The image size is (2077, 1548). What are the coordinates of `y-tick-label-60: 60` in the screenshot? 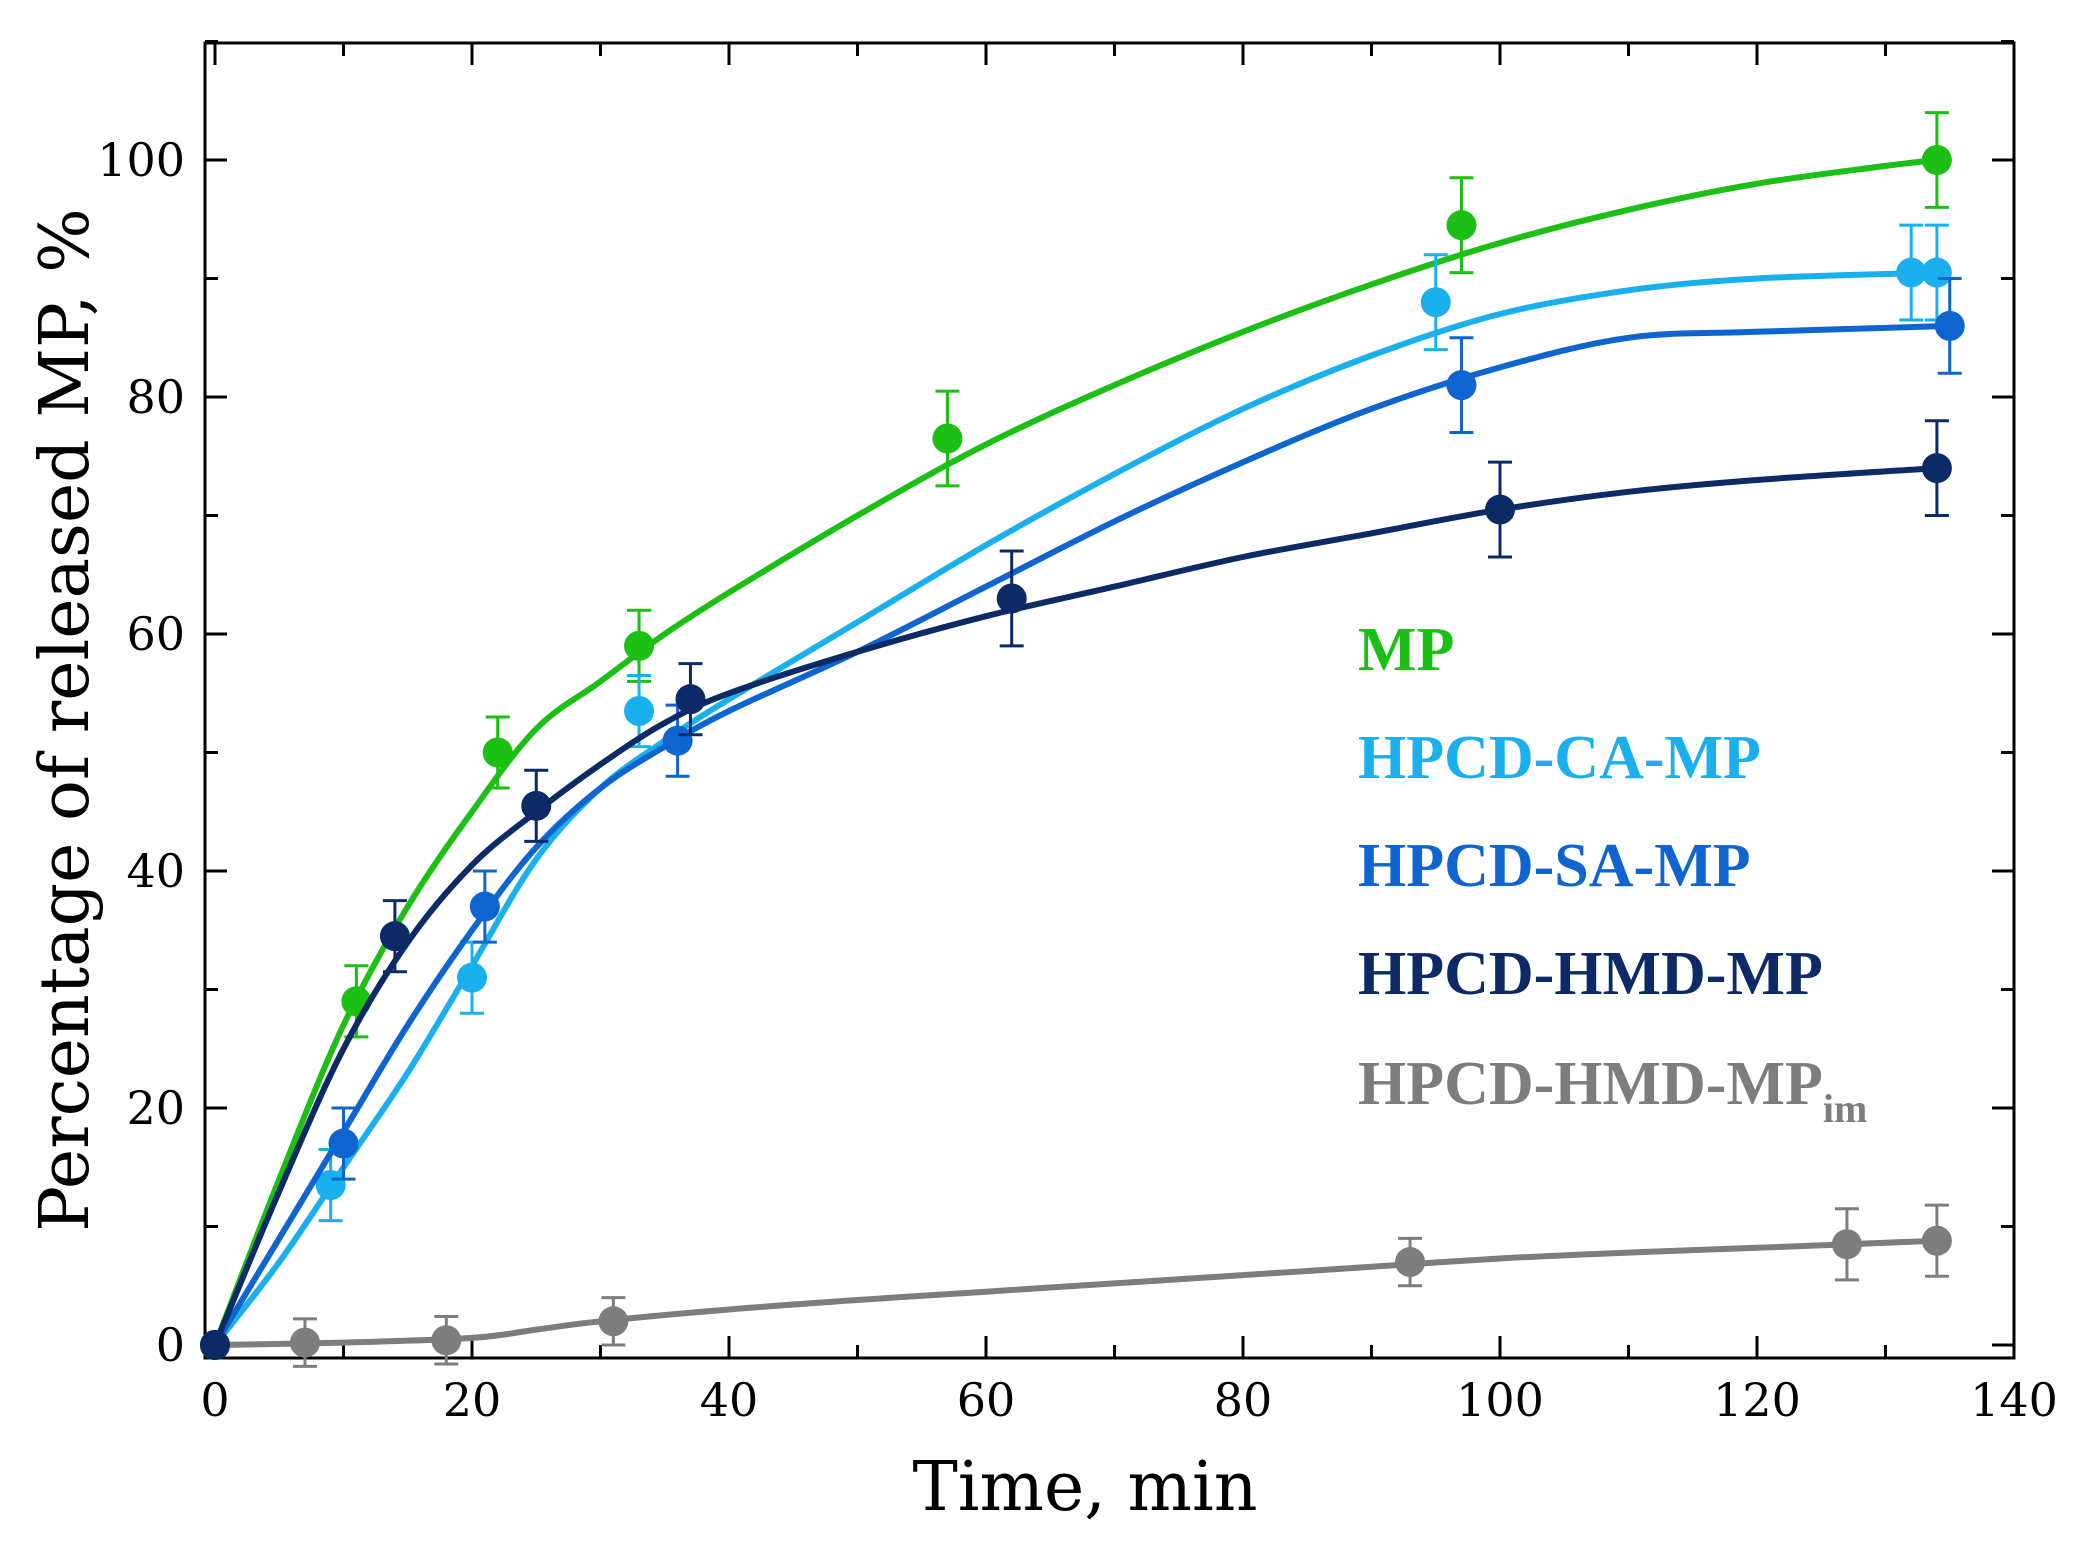 It's located at (155, 634).